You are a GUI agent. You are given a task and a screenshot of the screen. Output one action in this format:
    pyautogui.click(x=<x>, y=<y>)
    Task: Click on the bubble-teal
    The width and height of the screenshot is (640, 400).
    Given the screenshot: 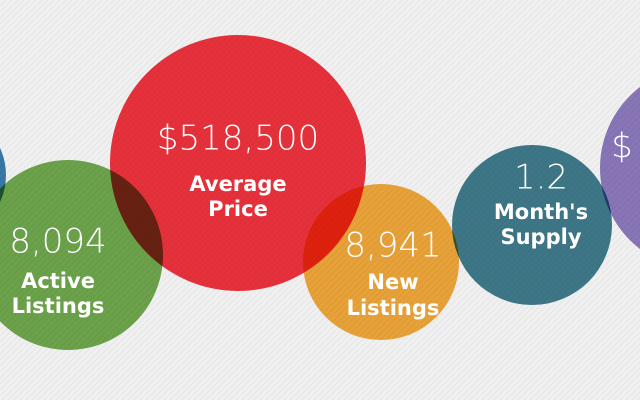 What is the action you would take?
    pyautogui.click(x=532, y=225)
    